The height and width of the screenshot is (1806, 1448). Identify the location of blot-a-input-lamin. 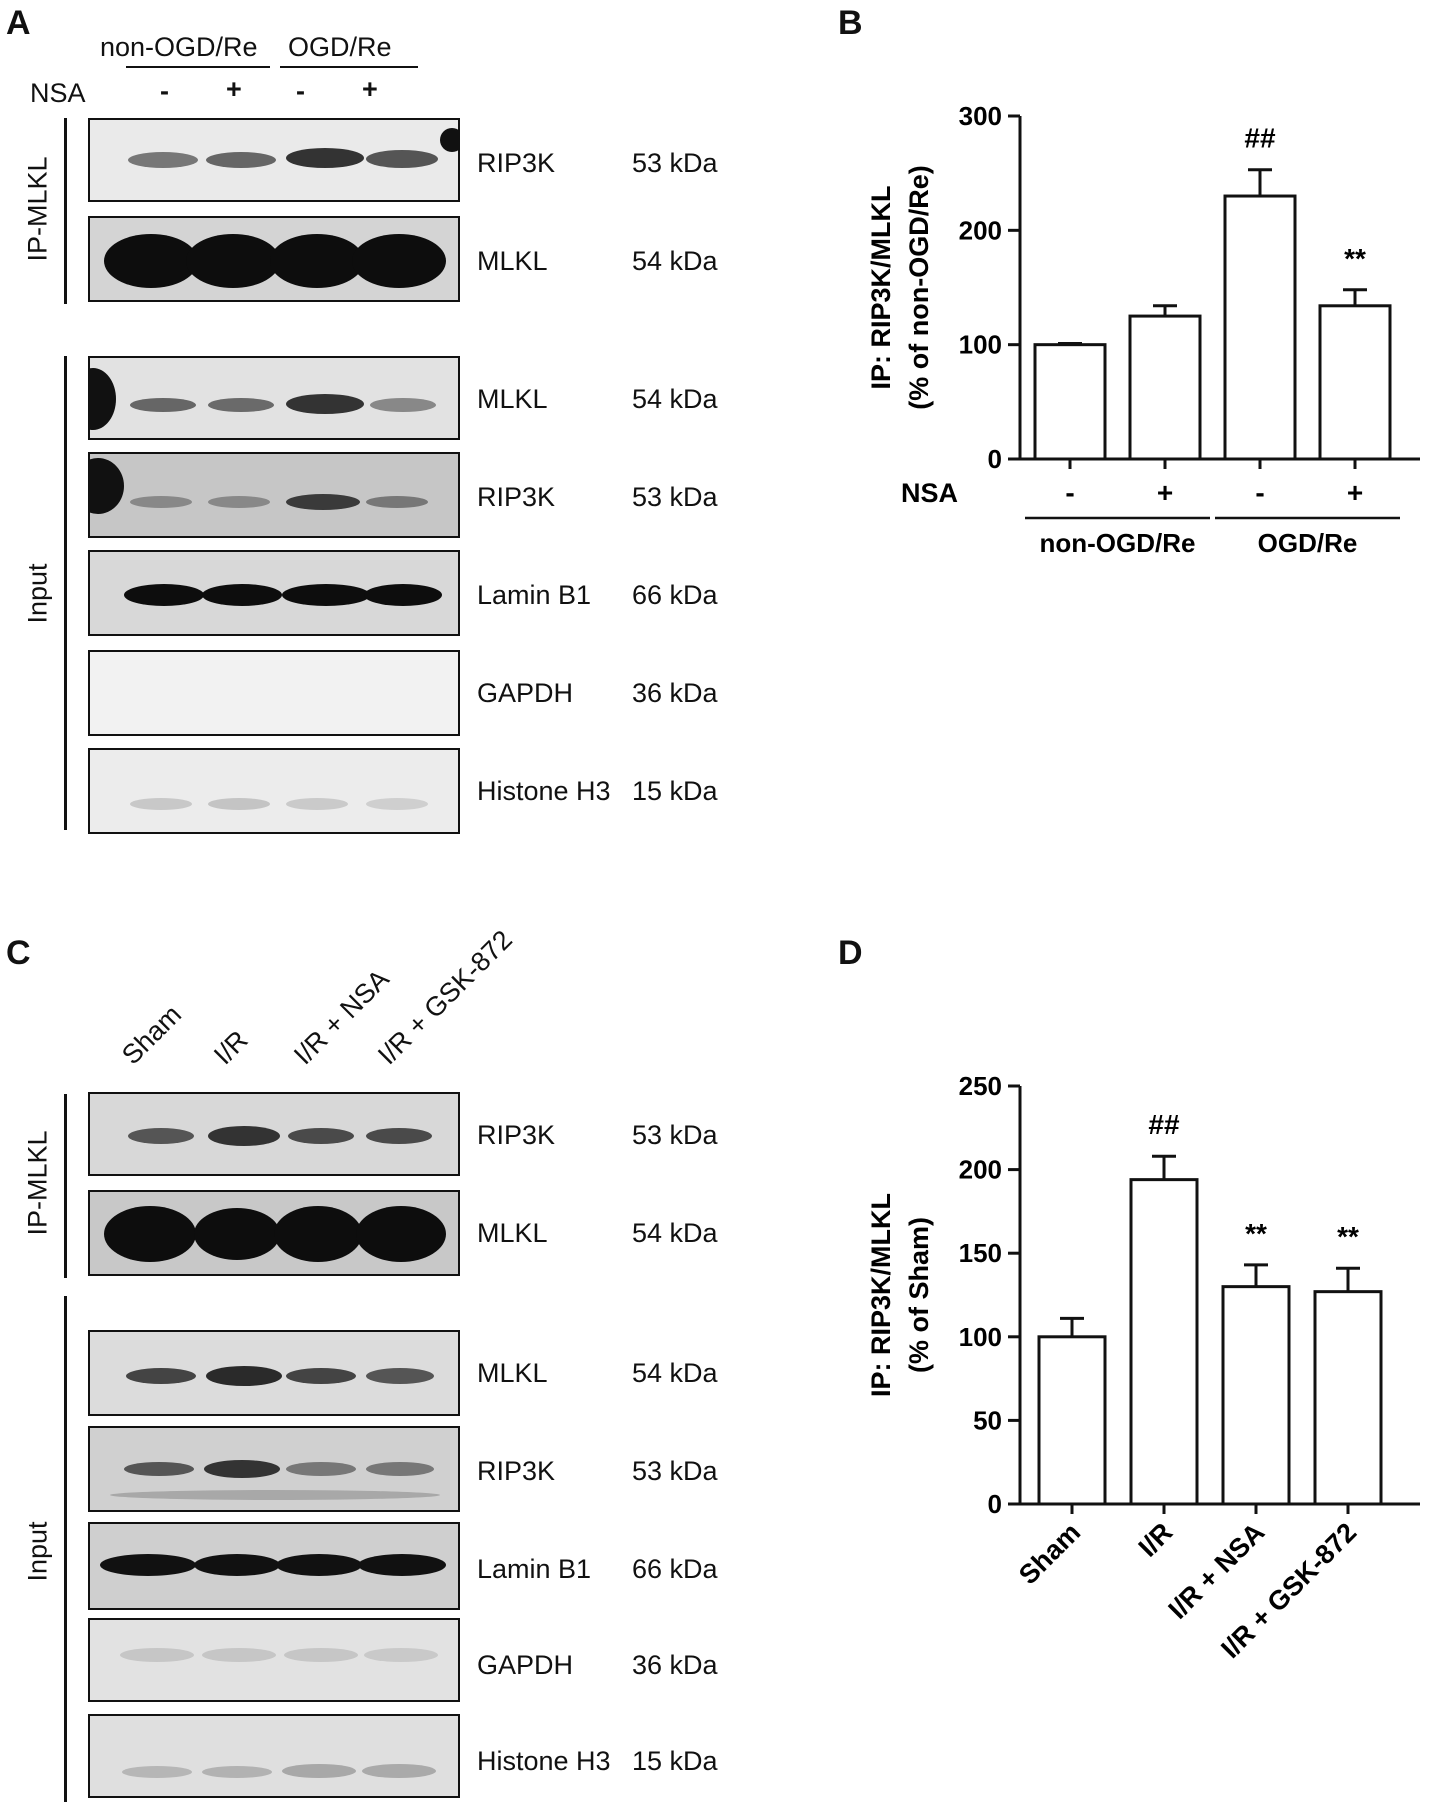
(274, 593).